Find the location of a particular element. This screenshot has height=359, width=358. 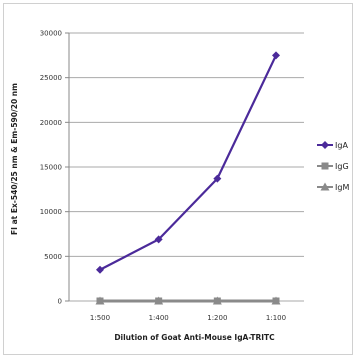

legend-label: IgG is located at coordinates (342, 166).